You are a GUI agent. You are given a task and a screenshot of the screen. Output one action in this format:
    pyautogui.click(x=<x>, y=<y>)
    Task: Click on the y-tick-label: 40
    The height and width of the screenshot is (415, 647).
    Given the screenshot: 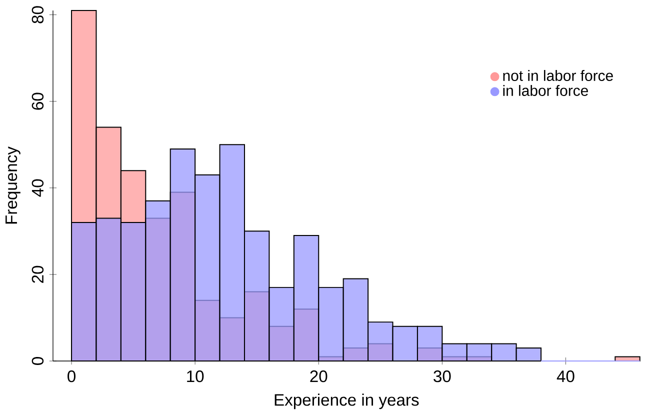 What is the action you would take?
    pyautogui.click(x=38, y=188)
    